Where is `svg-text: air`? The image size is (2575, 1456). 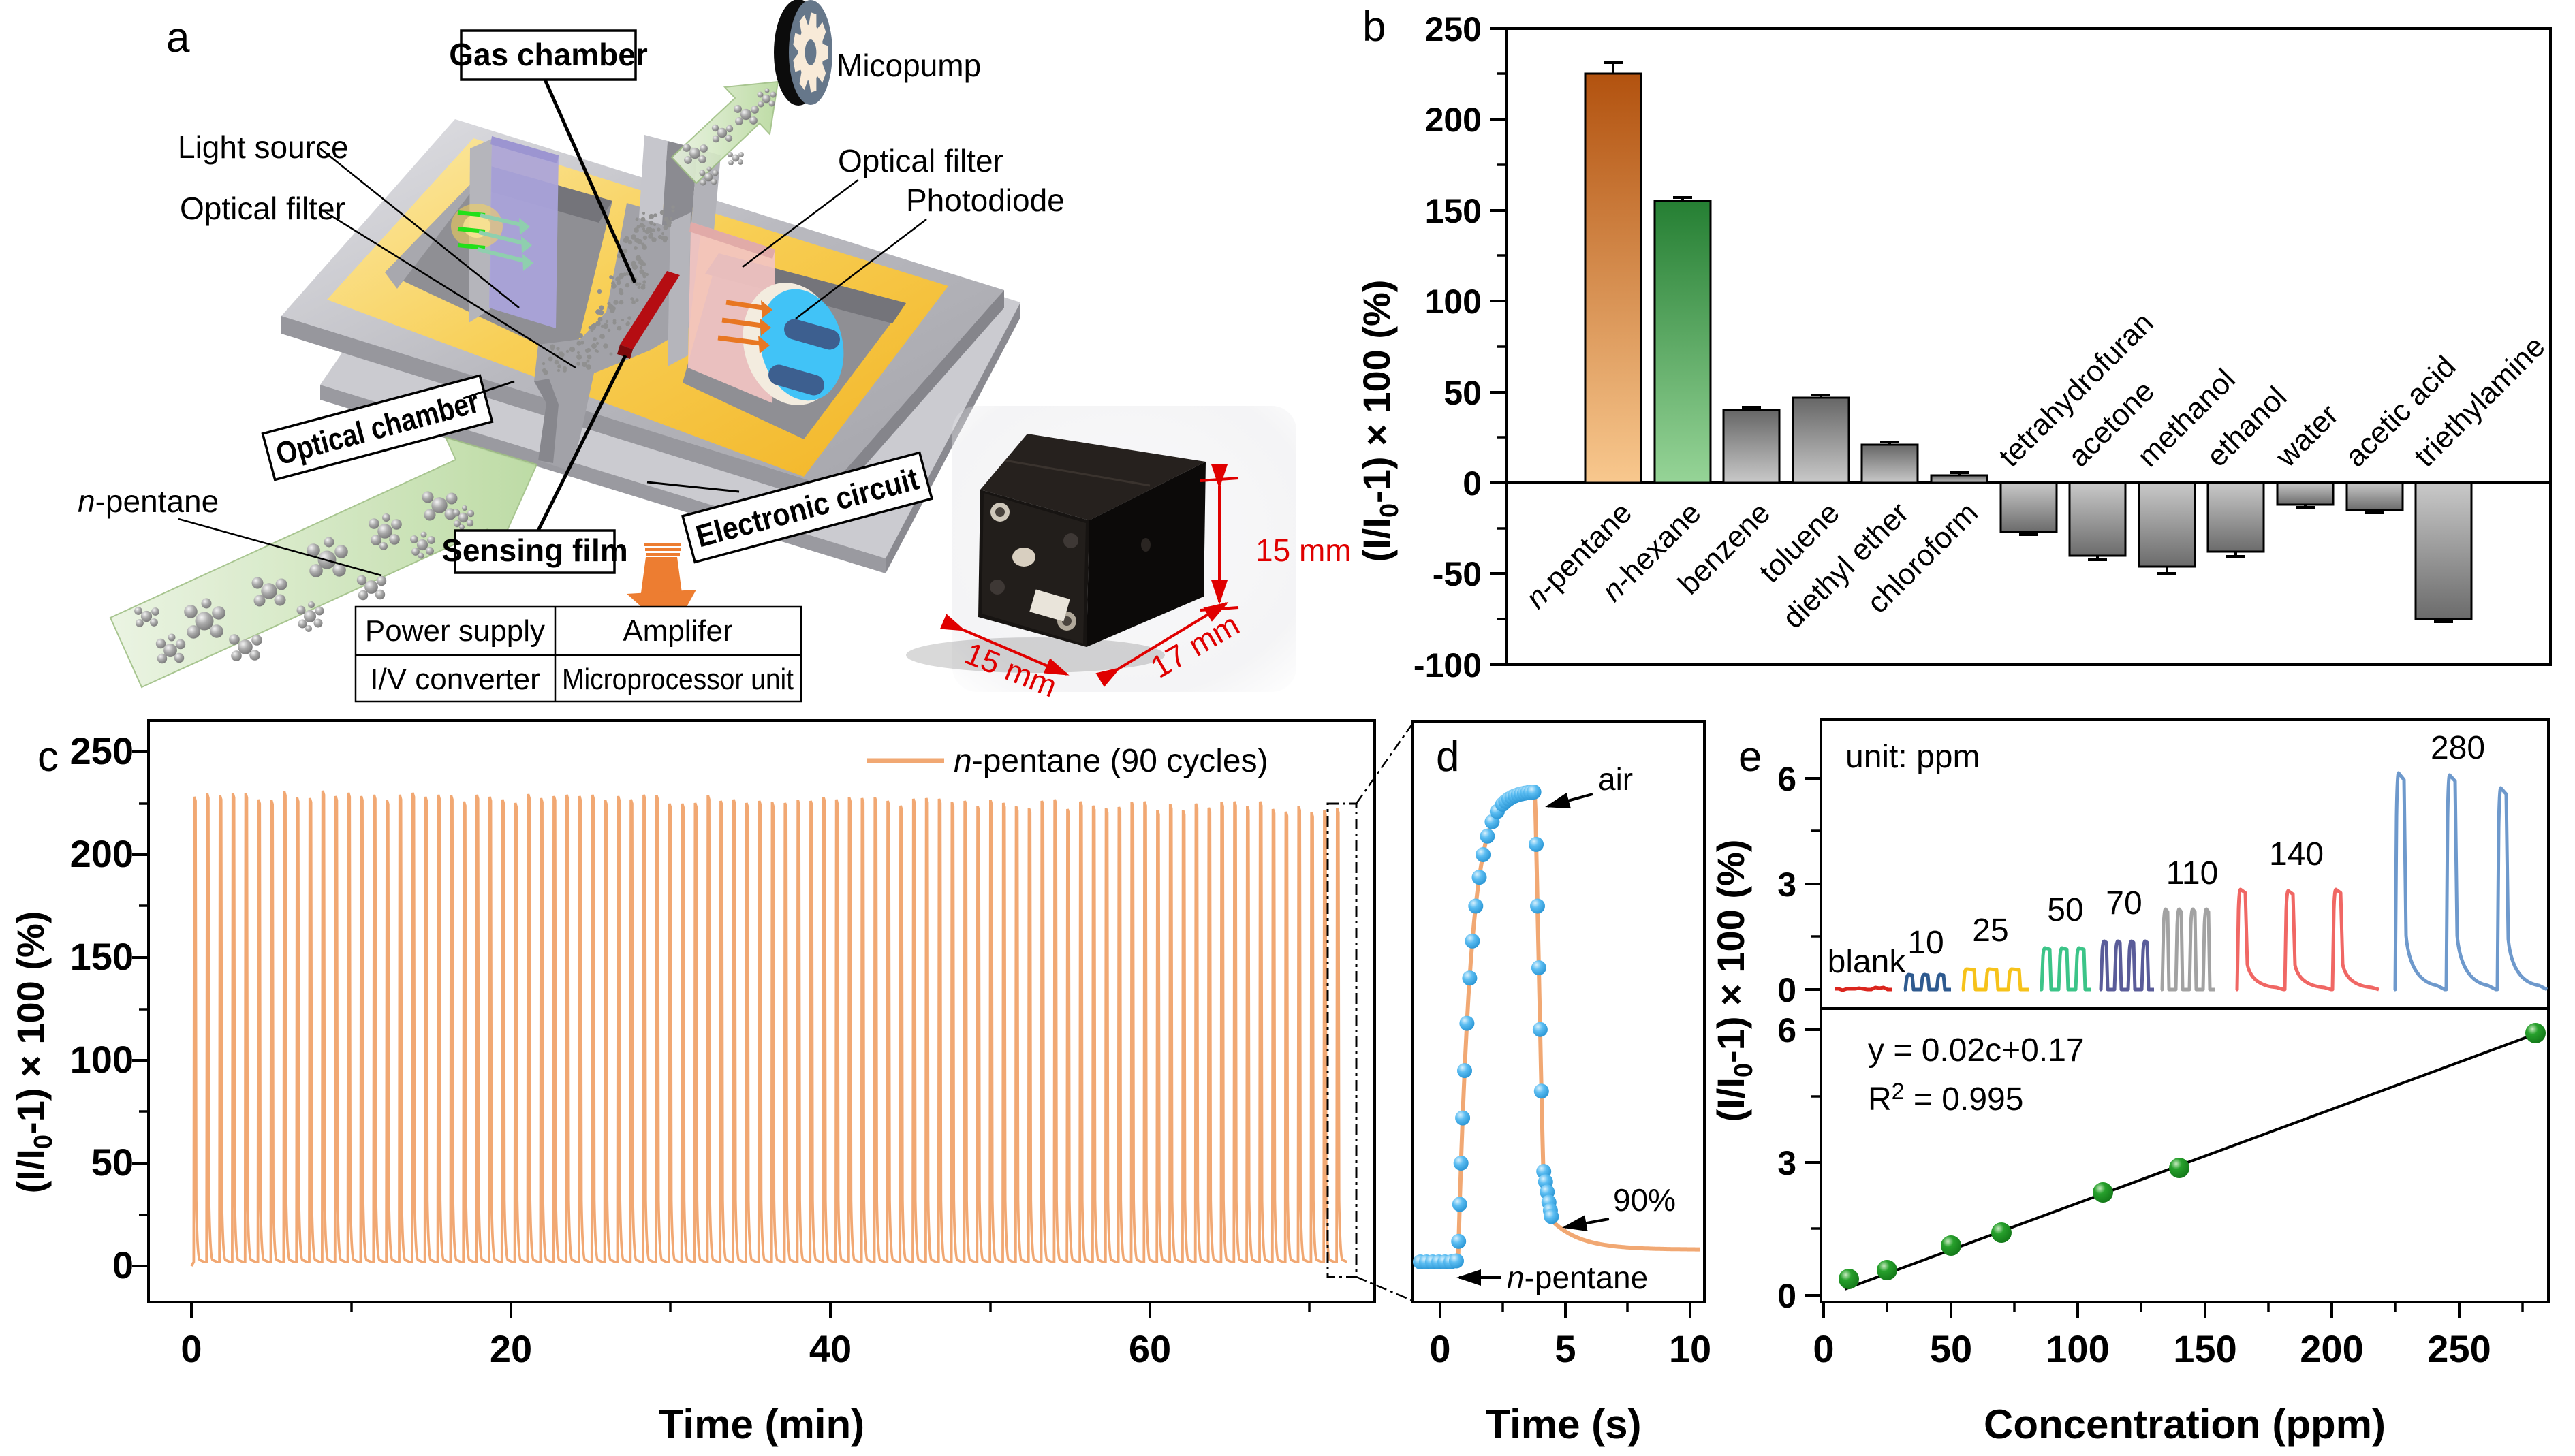
svg-text: air is located at coordinates (1615, 779).